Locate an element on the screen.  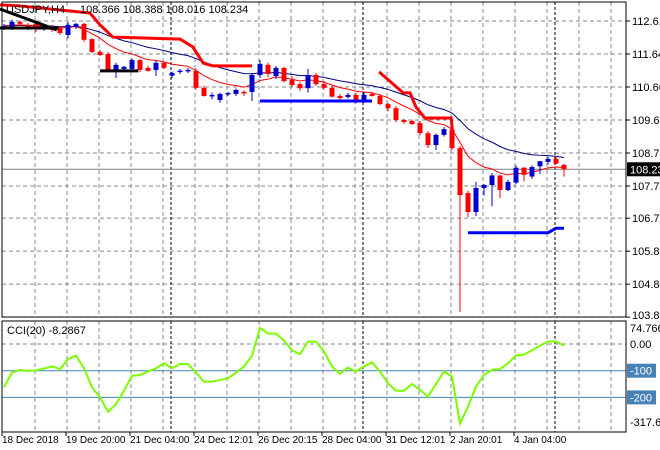
current-price-badge is located at coordinates (643, 169).